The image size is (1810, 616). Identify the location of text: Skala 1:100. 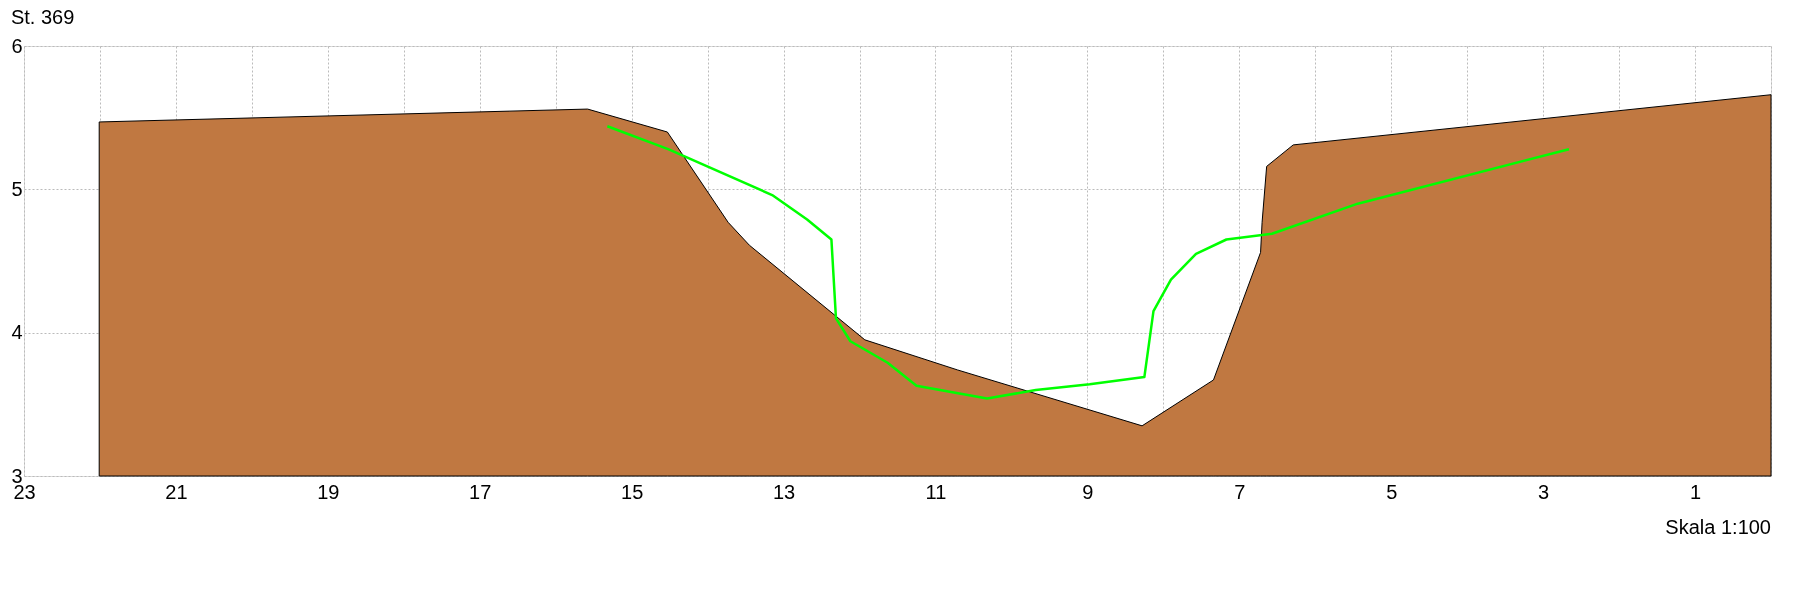
(1718, 527).